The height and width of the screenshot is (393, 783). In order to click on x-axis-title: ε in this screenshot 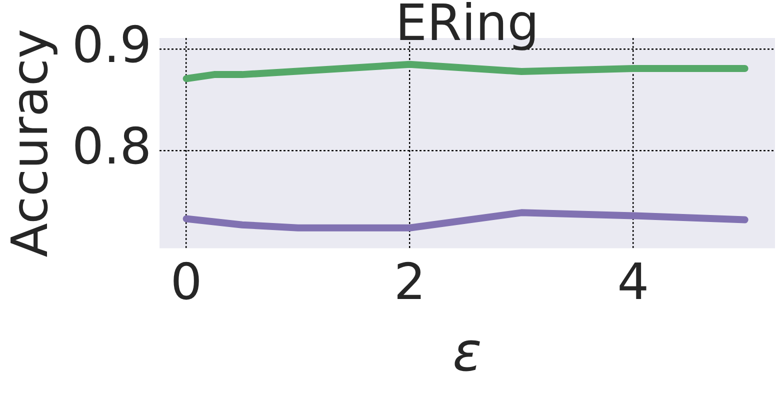, I will do `click(467, 352)`.